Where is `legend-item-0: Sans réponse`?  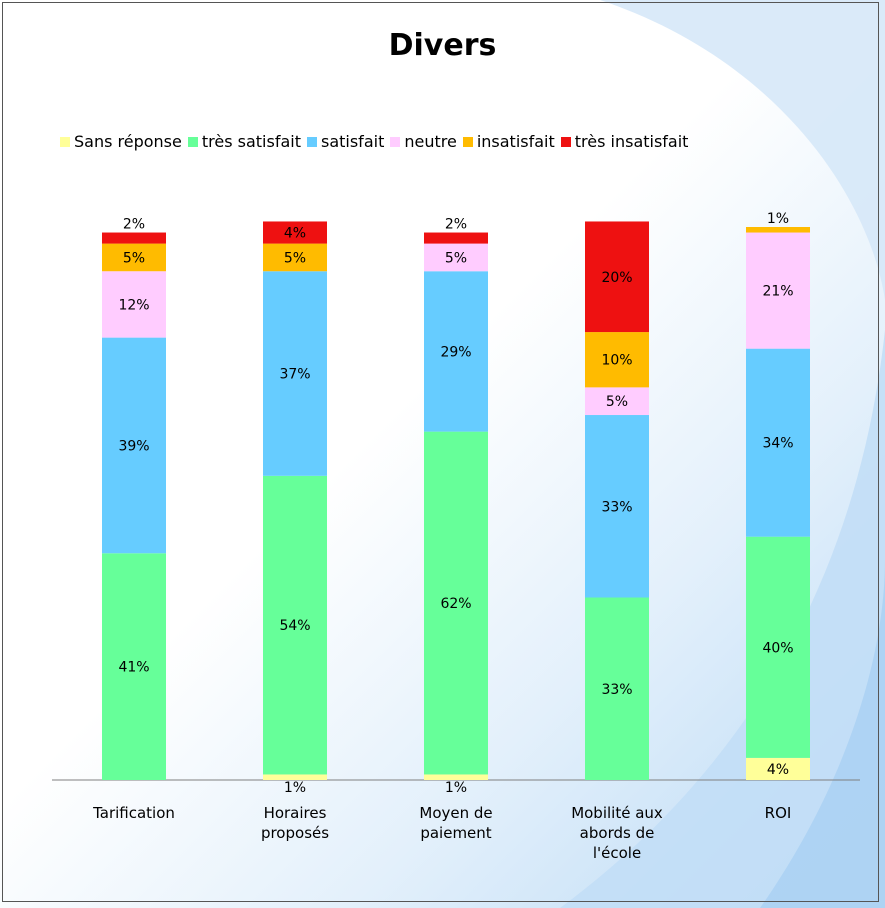
legend-item-0: Sans réponse is located at coordinates (121, 141).